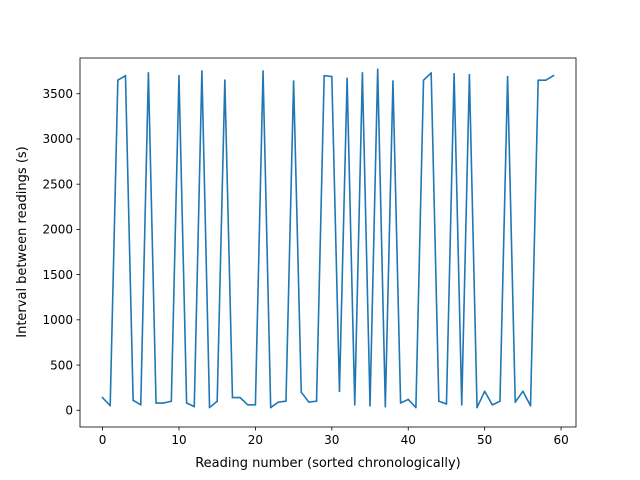  Describe the element at coordinates (484, 440) in the screenshot. I see `x-tick-label: 50` at that location.